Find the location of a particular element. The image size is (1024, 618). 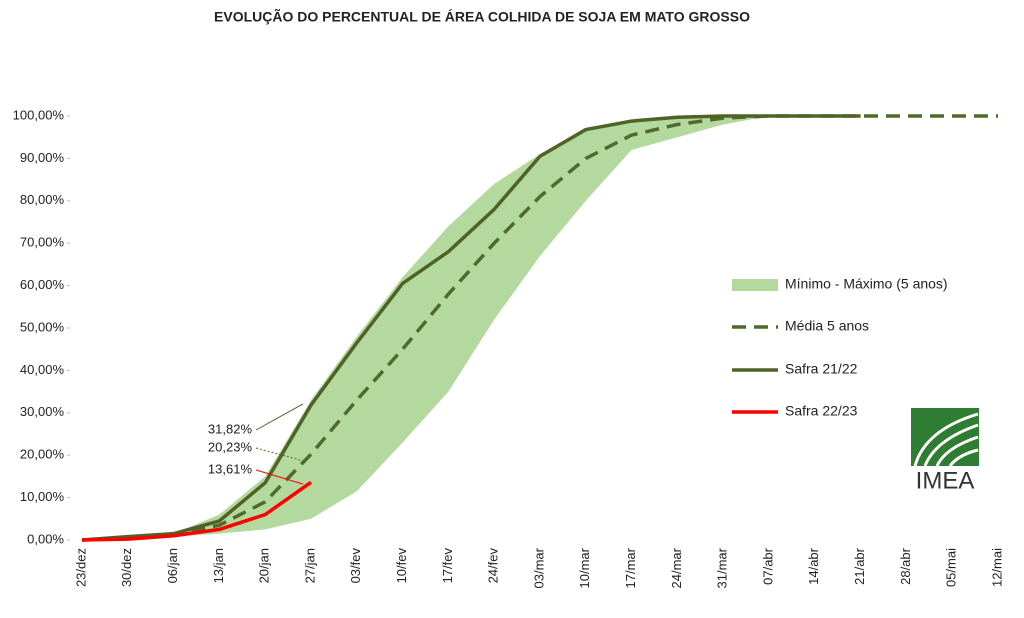

legend-label: Safra 22/23 is located at coordinates (821, 411).